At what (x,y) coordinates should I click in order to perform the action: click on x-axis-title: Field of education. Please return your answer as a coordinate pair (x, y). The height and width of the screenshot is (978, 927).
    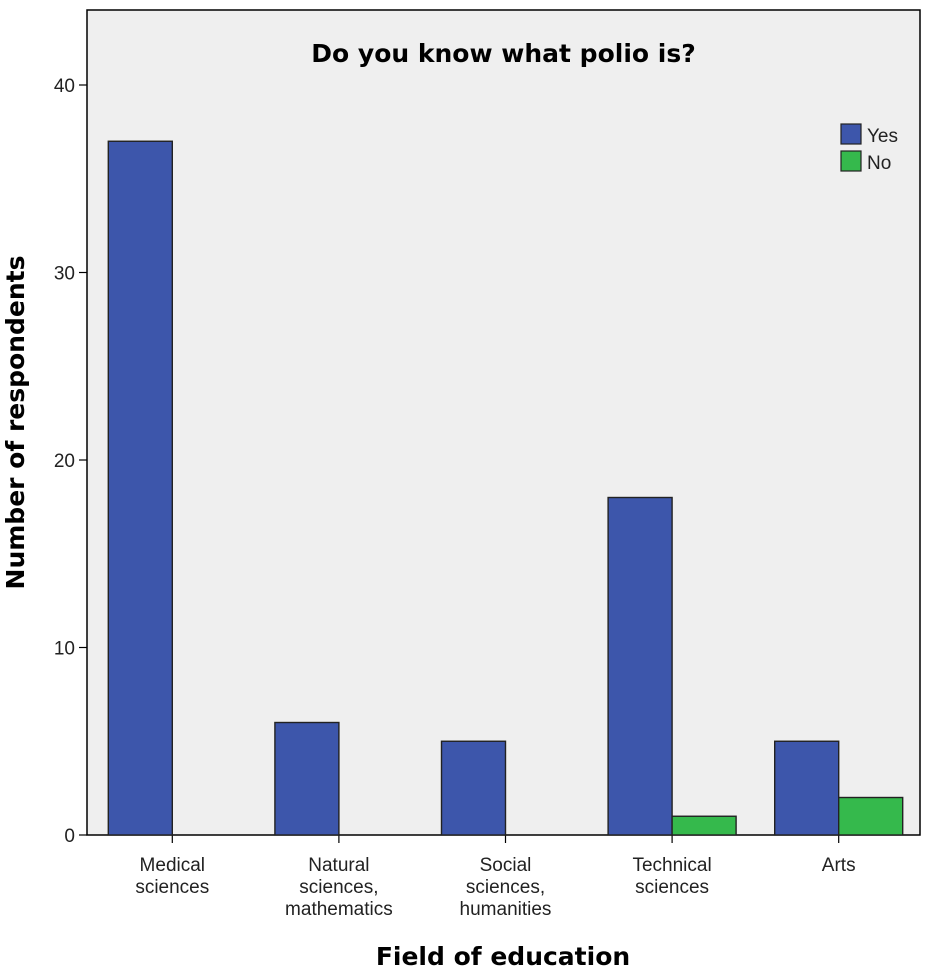
    Looking at the image, I should click on (503, 956).